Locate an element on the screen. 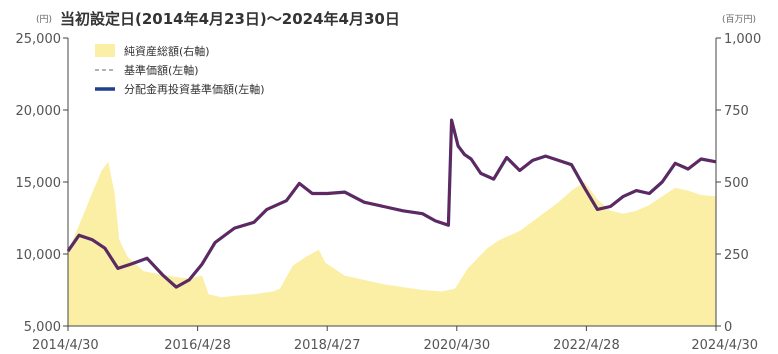  left-tick-label: 15,000 is located at coordinates (39, 183).